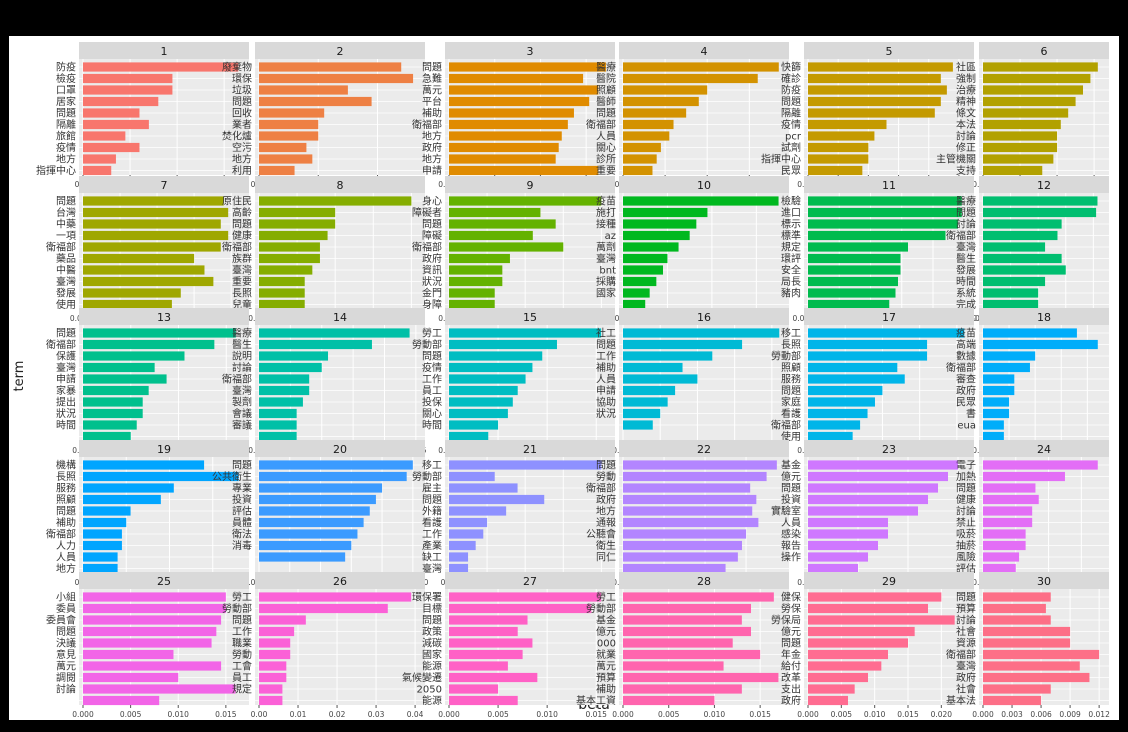  I want to click on term-label: 豬肉, so click(791, 293).